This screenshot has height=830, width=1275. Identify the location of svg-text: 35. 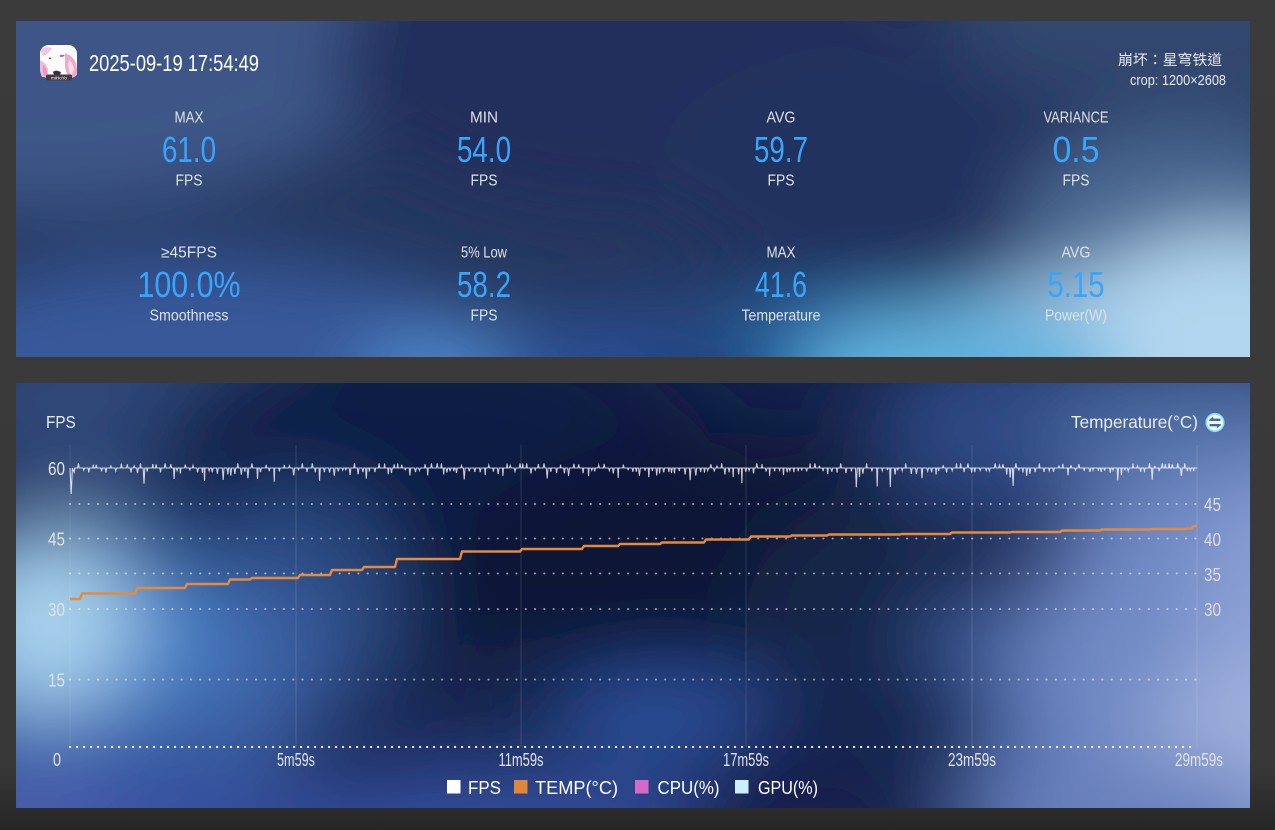
(1212, 575).